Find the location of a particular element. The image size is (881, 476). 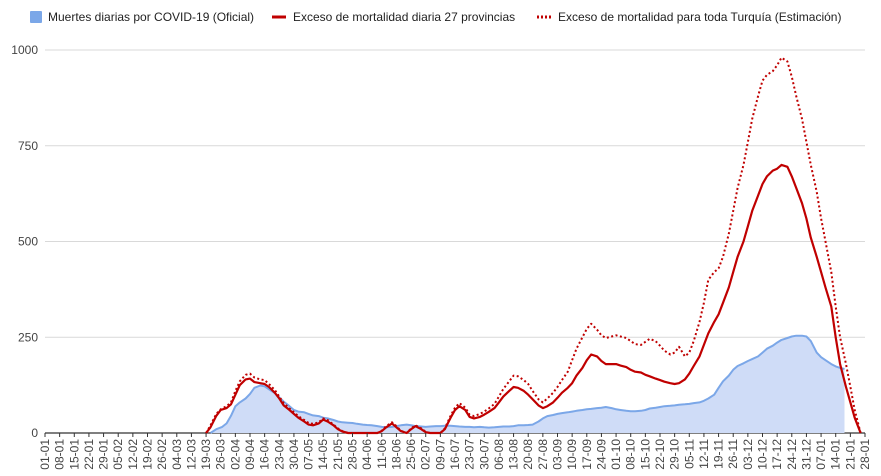

x-tick-label: 26-11 is located at coordinates (733, 454).